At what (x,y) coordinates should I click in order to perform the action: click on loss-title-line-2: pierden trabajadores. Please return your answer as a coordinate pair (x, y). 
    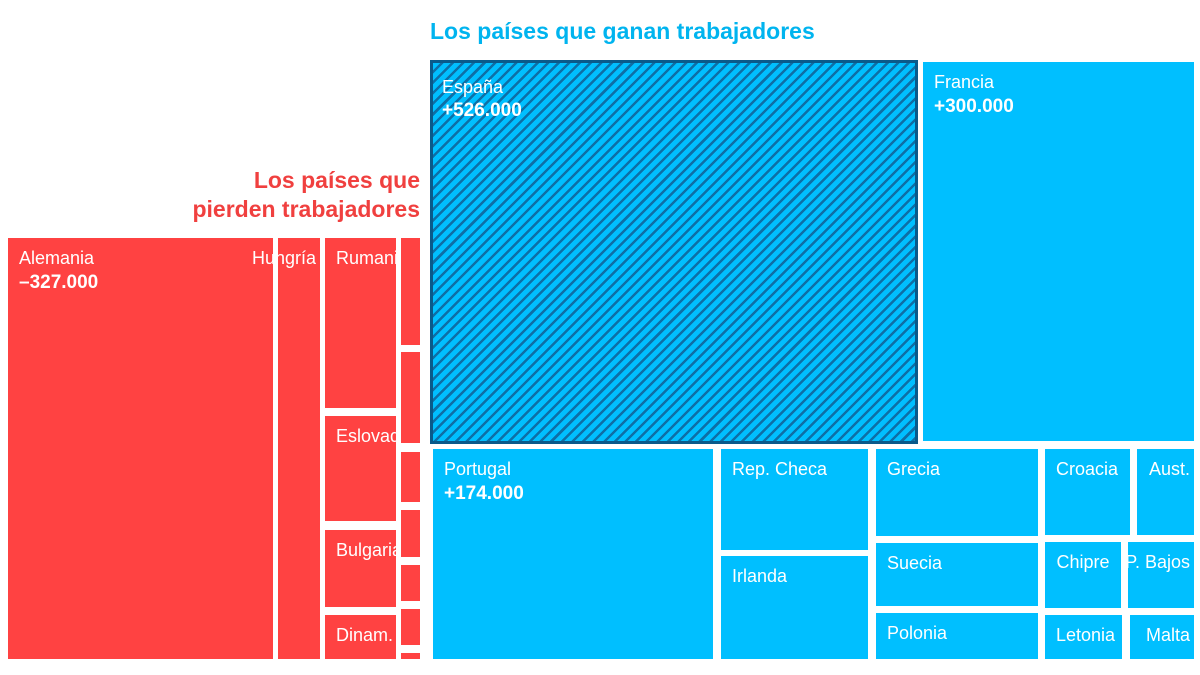
    Looking at the image, I should click on (306, 209).